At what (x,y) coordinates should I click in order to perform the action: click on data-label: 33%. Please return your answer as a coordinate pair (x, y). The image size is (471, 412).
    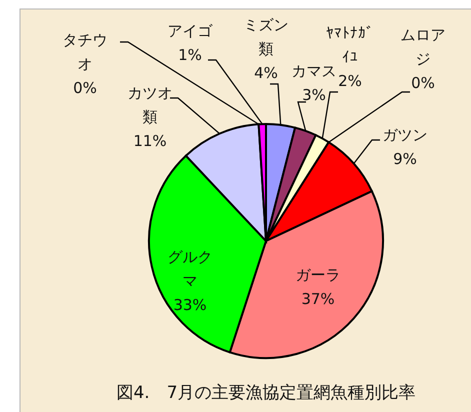
    Looking at the image, I should click on (190, 305).